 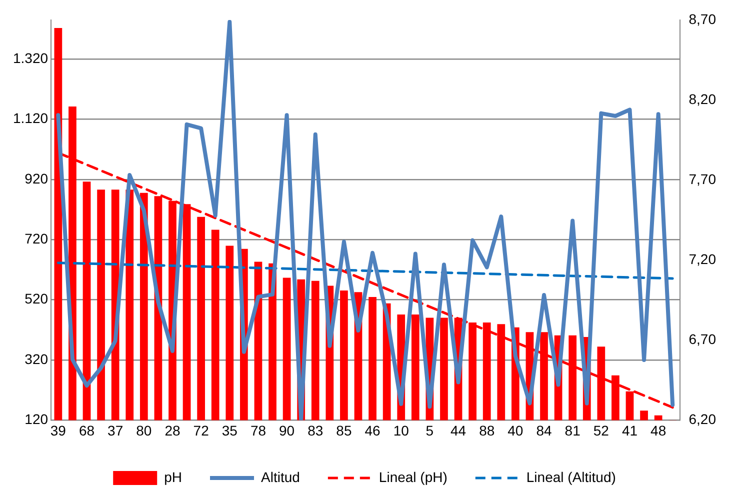 What do you see at coordinates (344, 430) in the screenshot?
I see `x-tick-label: 85` at bounding box center [344, 430].